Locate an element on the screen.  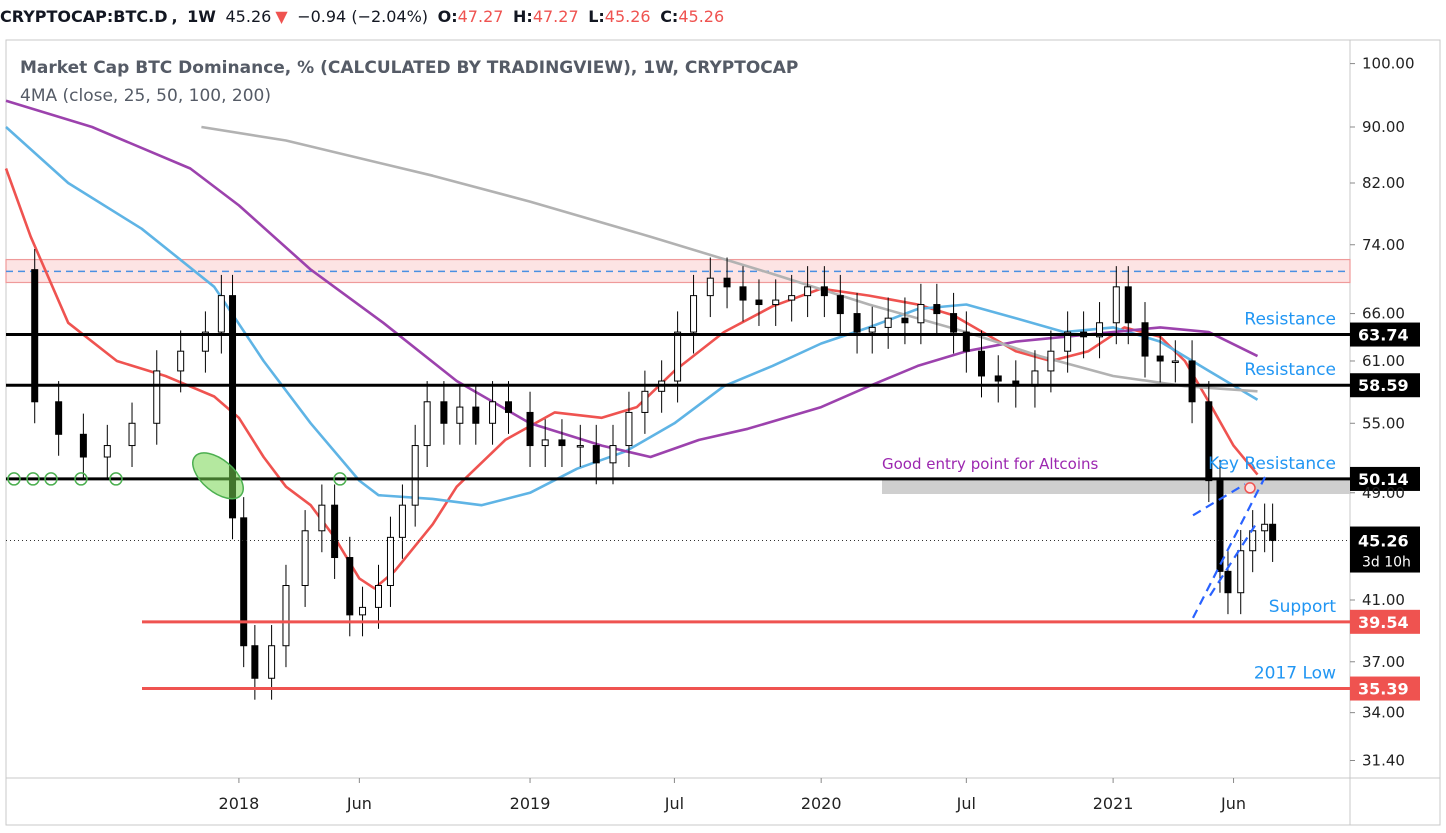
entry-zone-band is located at coordinates (1116, 486).